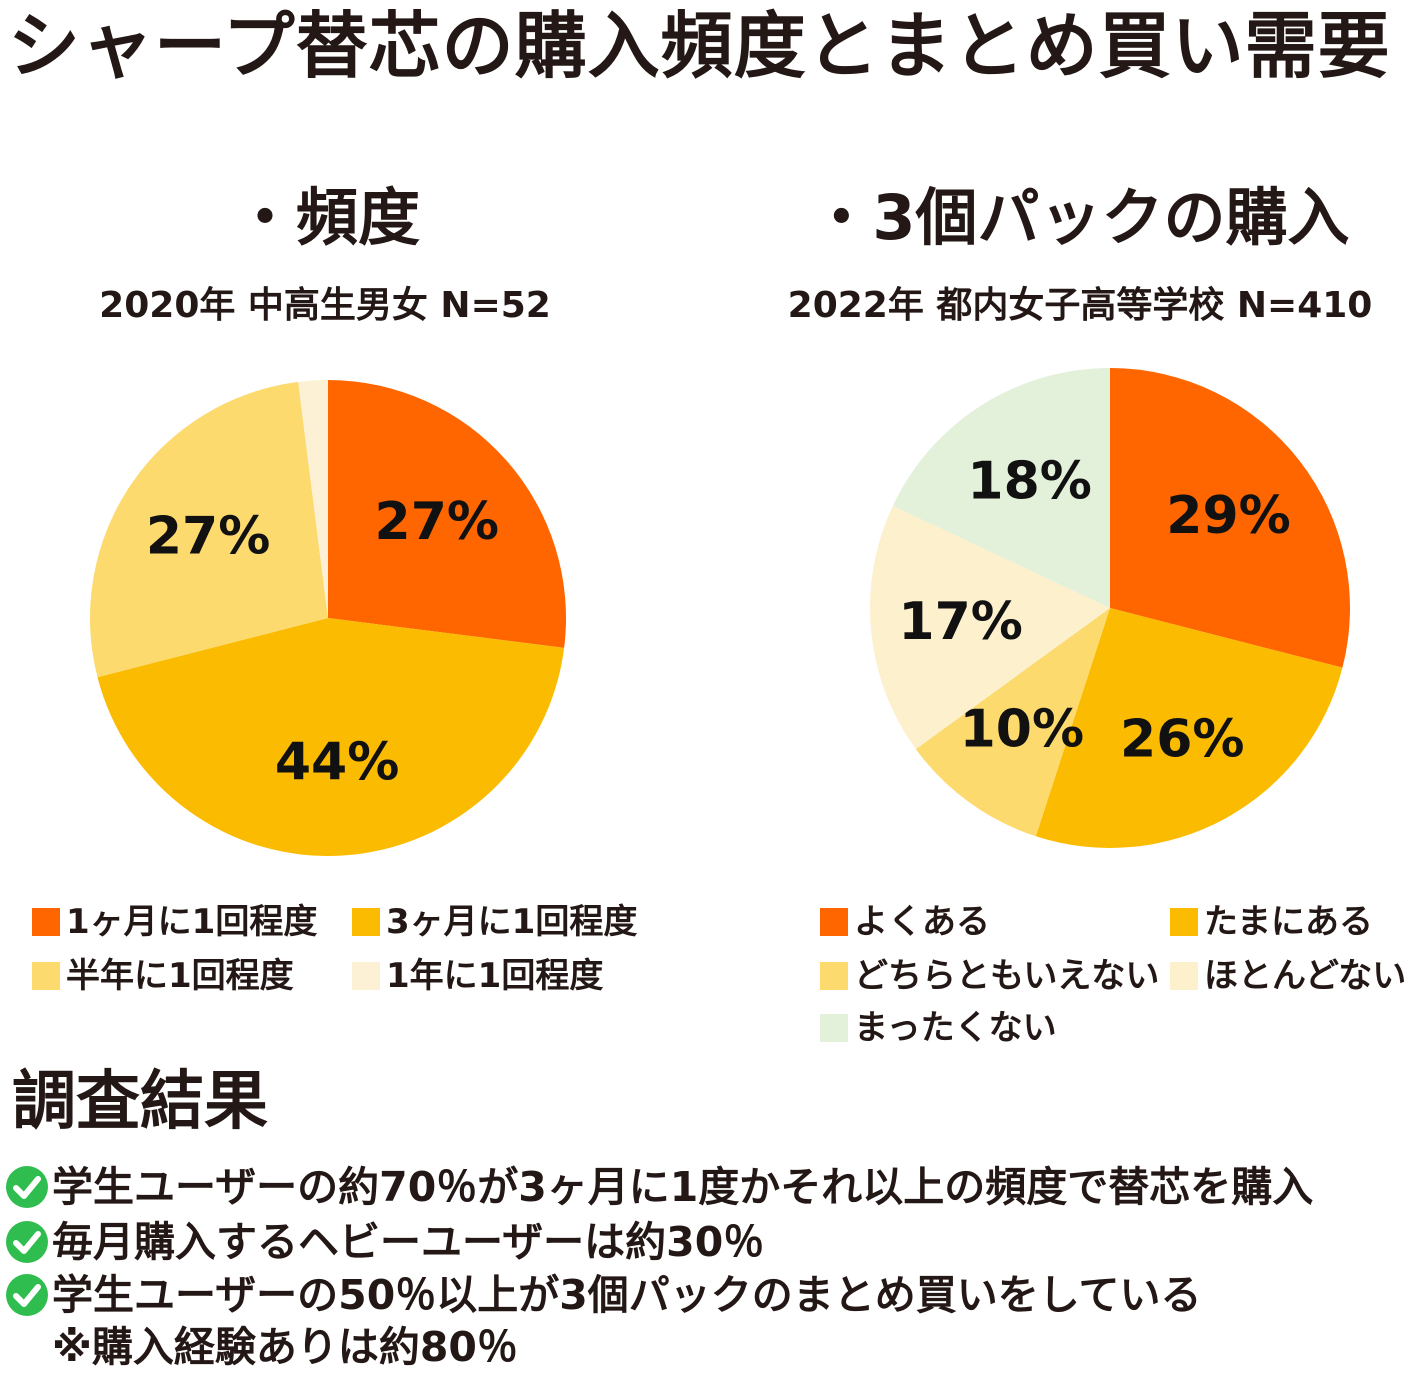 The height and width of the screenshot is (1375, 1406). I want to click on legend-item: どちらともいえない, so click(989, 976).